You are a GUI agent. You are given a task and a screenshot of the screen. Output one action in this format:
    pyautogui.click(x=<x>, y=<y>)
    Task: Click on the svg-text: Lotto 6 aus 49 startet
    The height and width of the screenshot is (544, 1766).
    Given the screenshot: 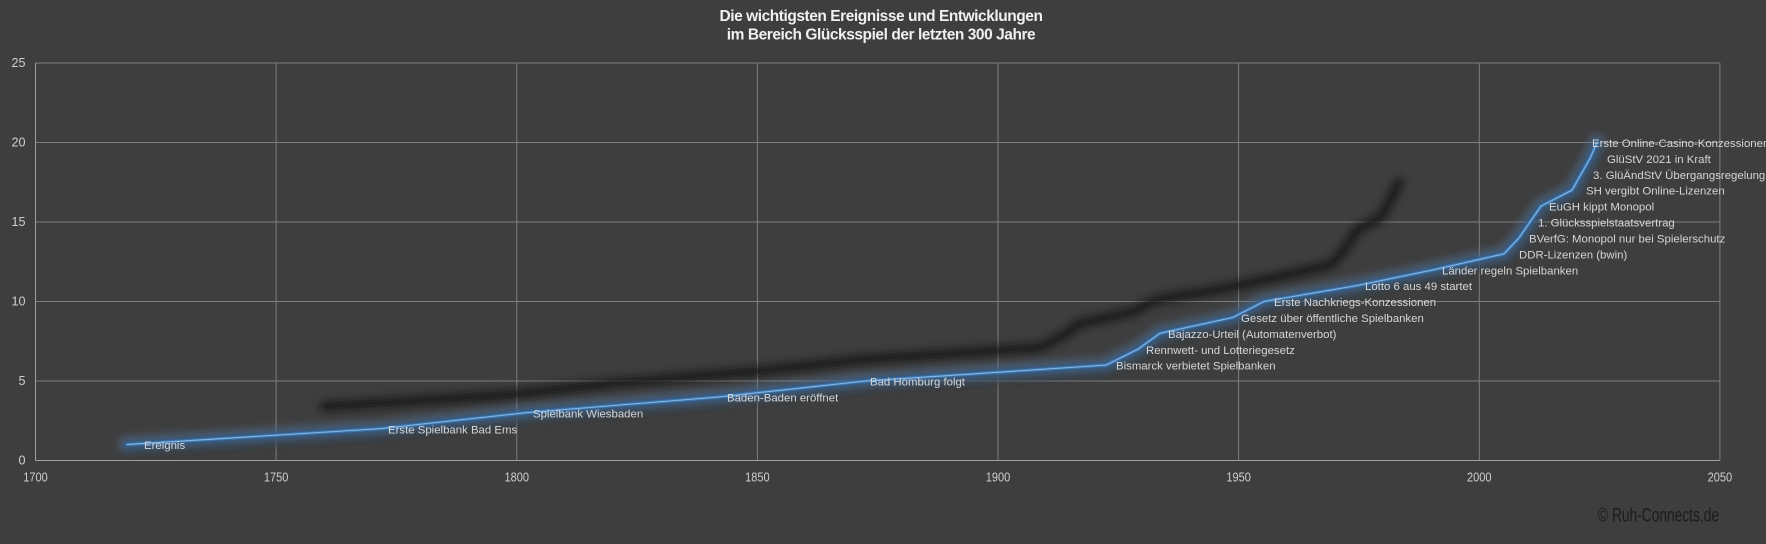 What is the action you would take?
    pyautogui.click(x=1419, y=287)
    